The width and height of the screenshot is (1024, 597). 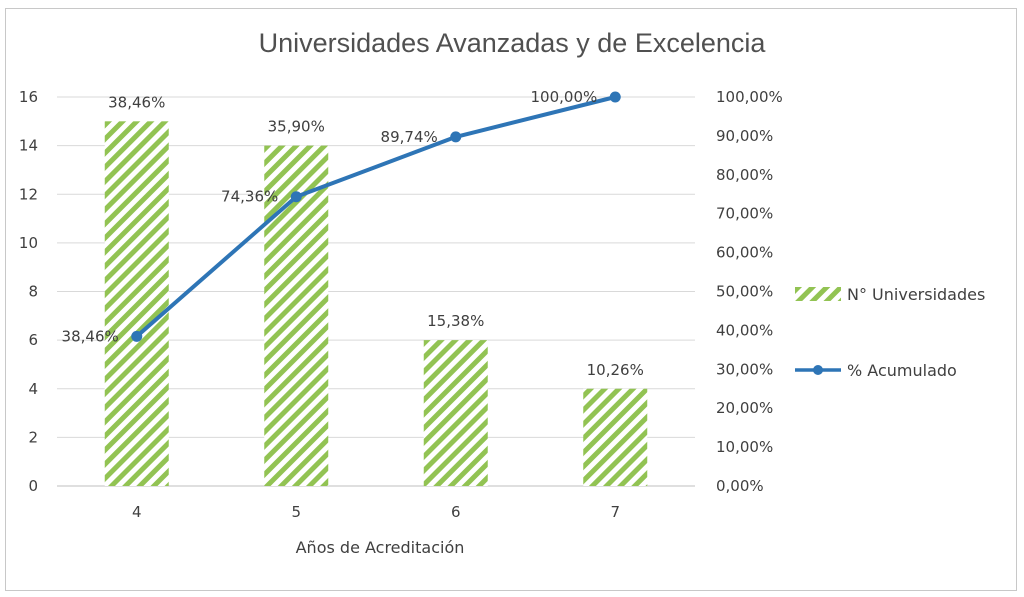 I want to click on bar-data-label: 10,26%, so click(x=615, y=370).